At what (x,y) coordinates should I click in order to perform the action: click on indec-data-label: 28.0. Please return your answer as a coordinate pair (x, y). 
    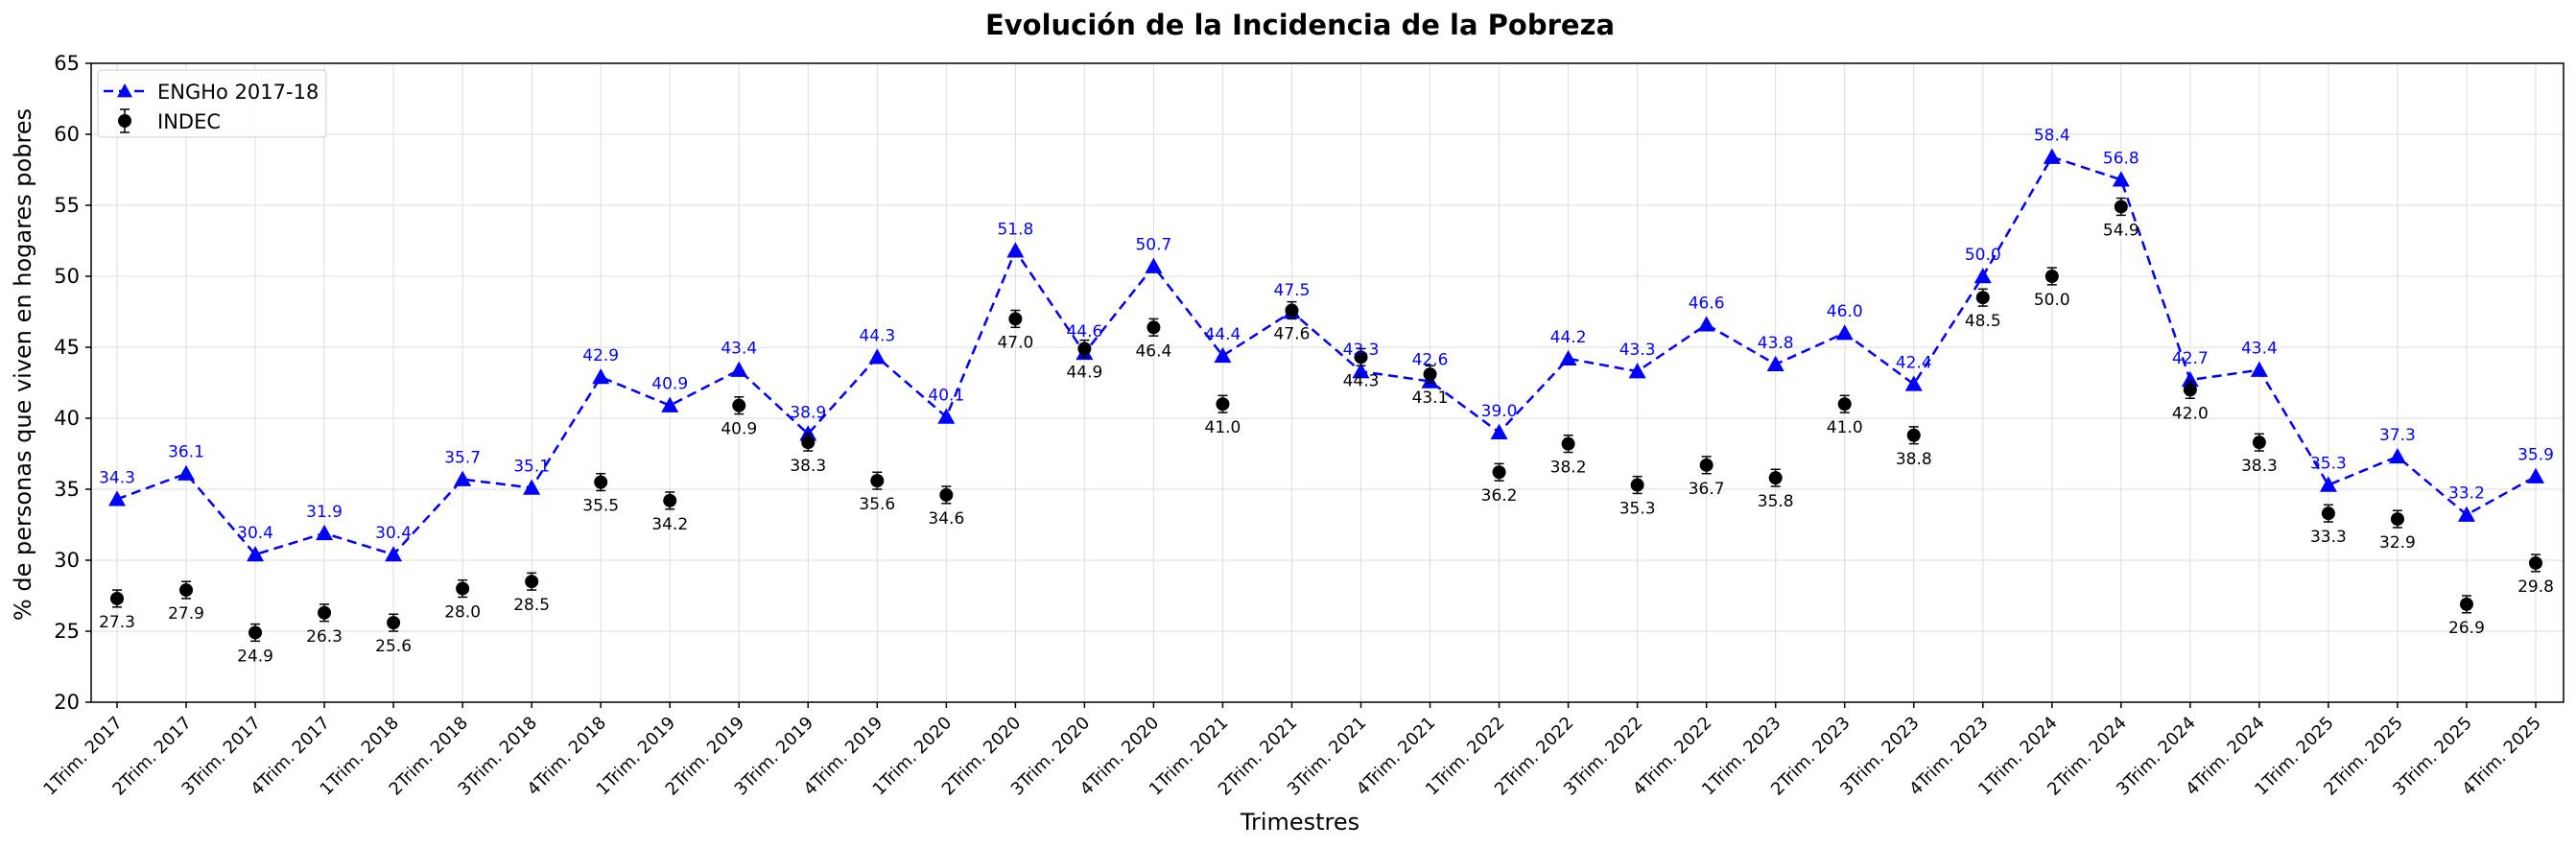
    Looking at the image, I should click on (462, 613).